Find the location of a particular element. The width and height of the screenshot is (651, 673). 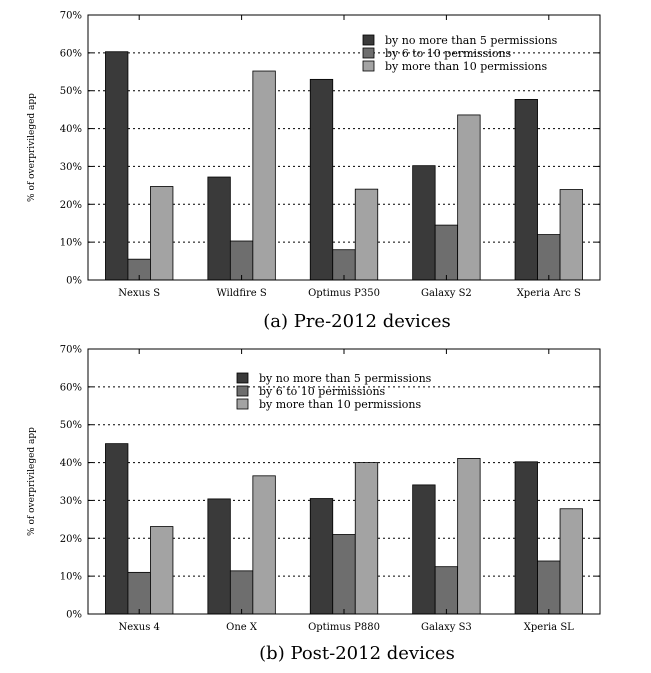

chart-caption: (a) Pre-2012 devices is located at coordinates (357, 321).